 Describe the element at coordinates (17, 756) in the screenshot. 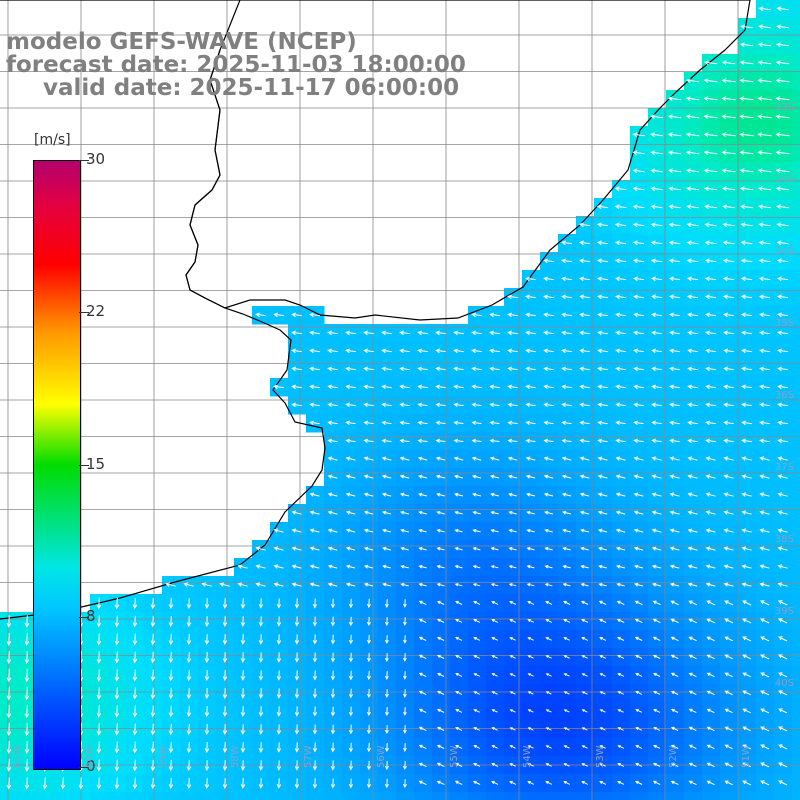

I see `lon-label-61w: 61W` at that location.